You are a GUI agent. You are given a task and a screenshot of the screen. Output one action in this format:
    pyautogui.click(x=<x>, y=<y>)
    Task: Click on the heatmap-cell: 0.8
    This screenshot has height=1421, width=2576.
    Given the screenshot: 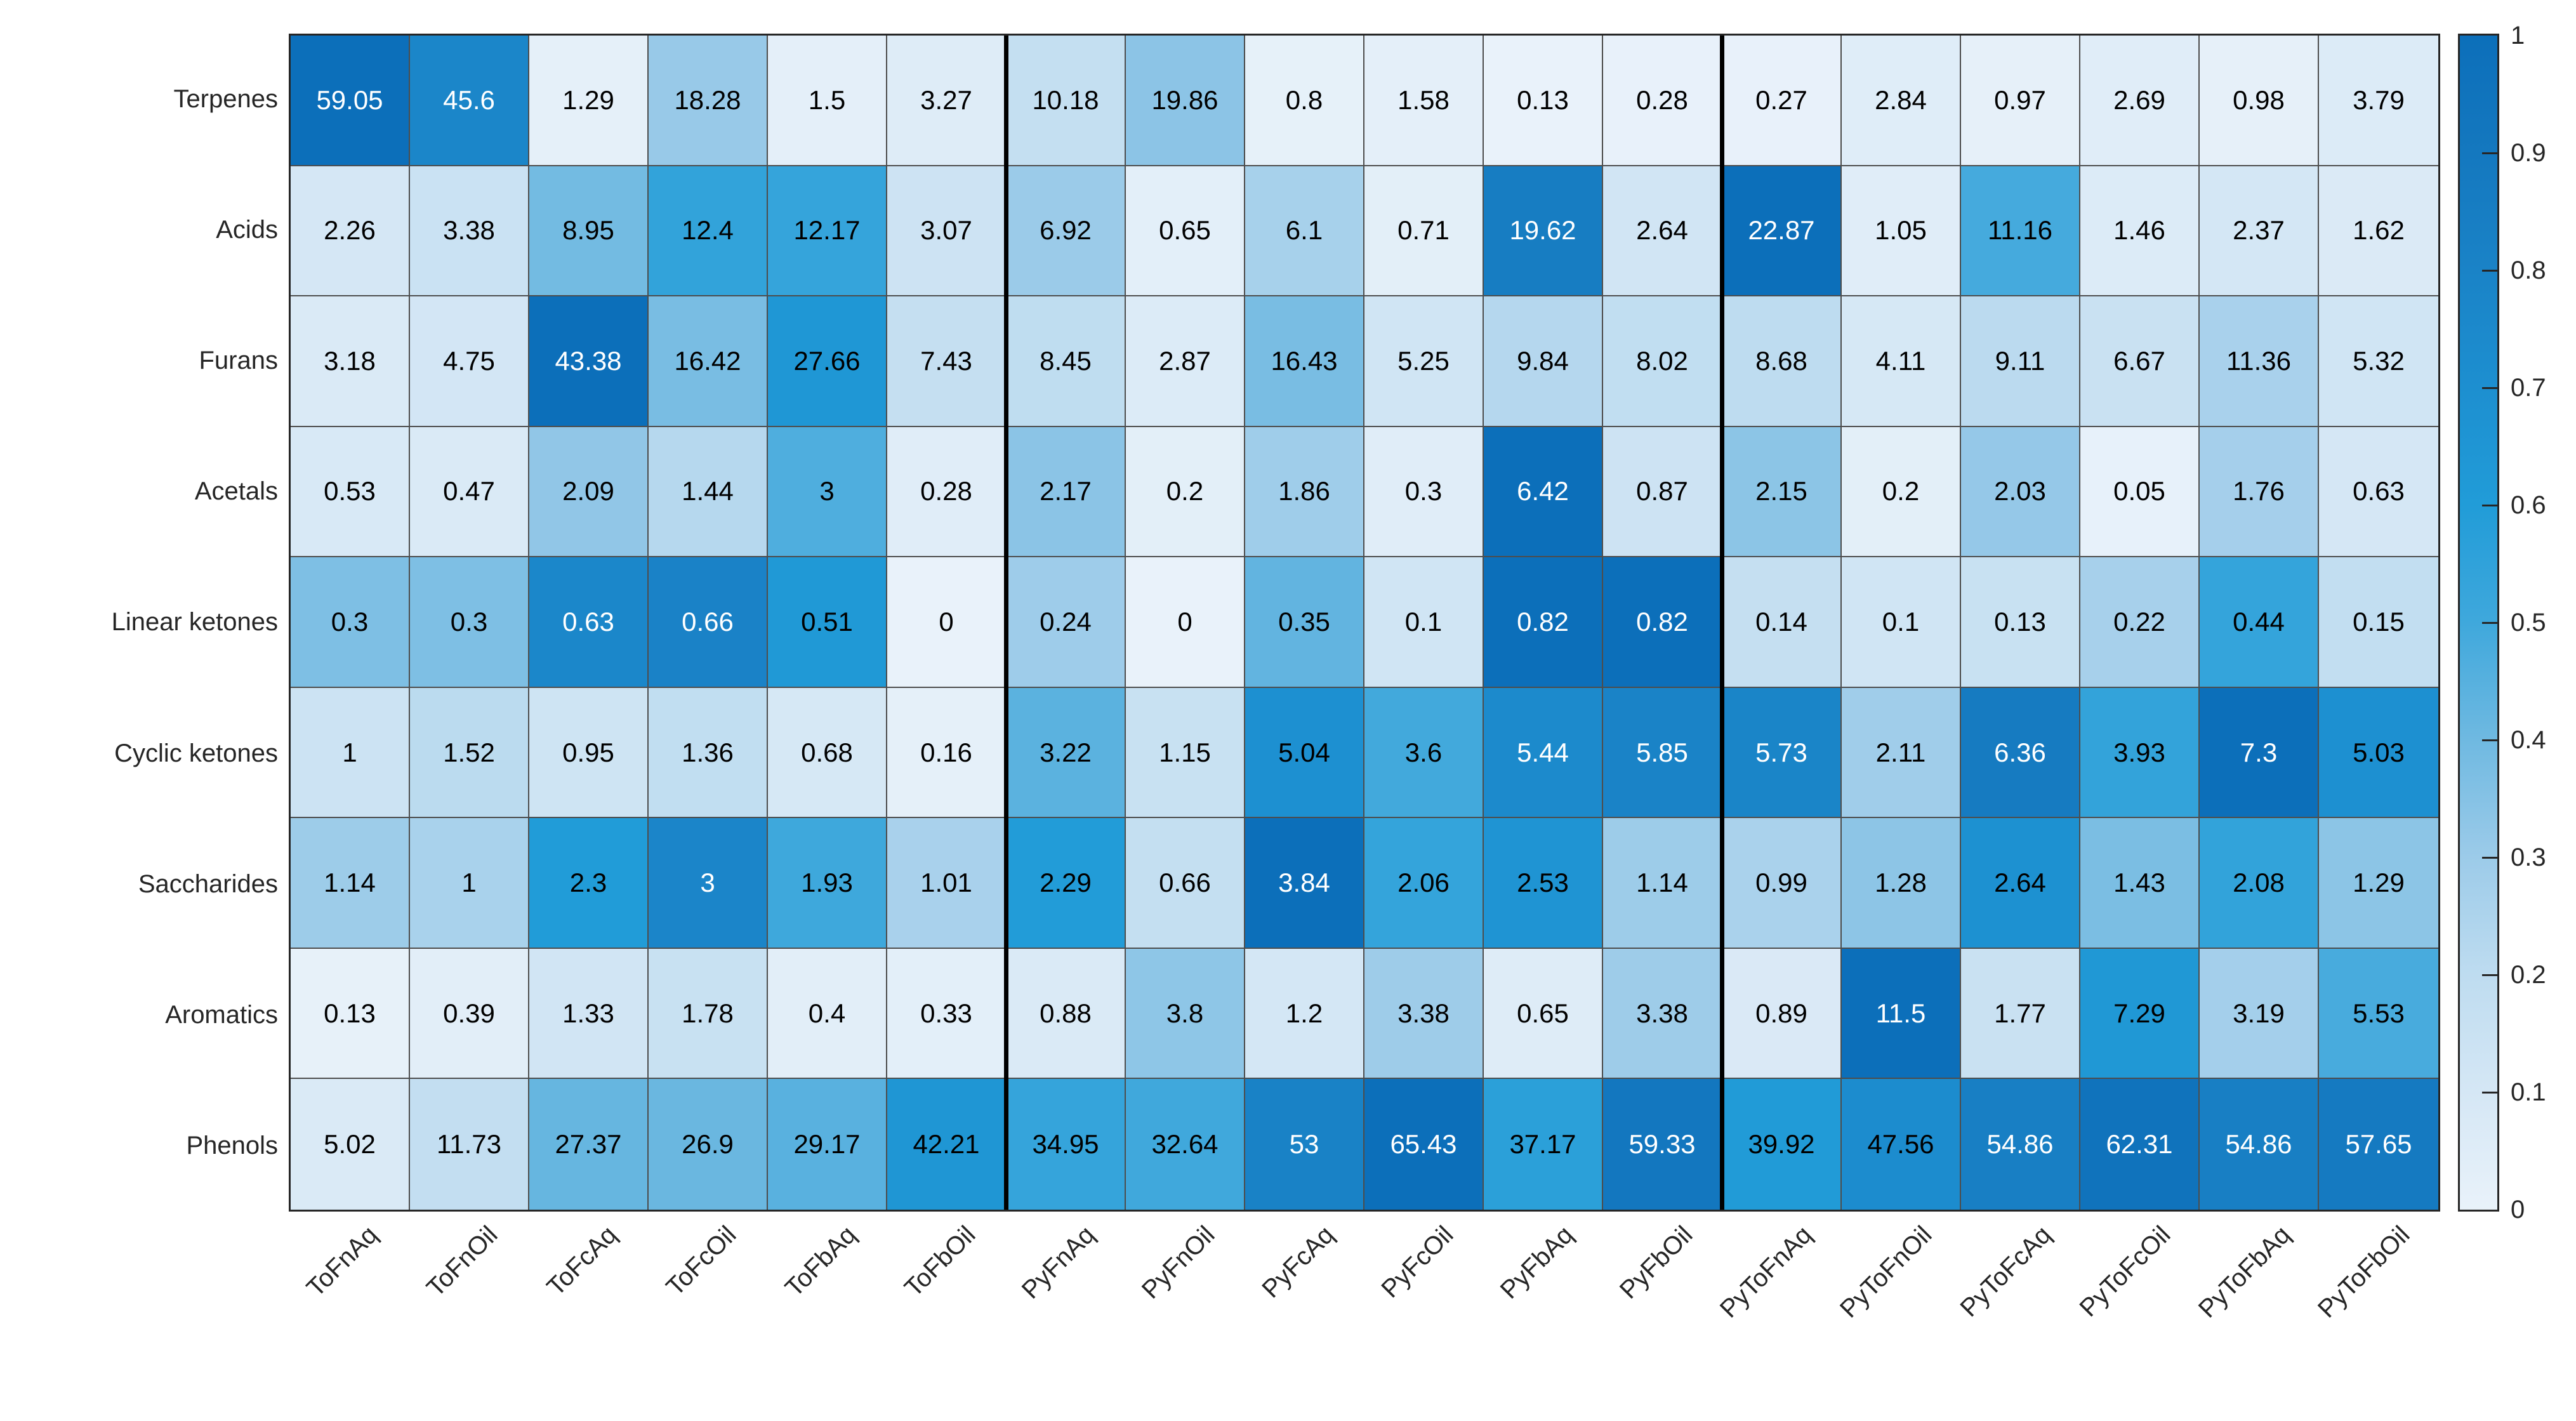 What is the action you would take?
    pyautogui.click(x=1305, y=101)
    